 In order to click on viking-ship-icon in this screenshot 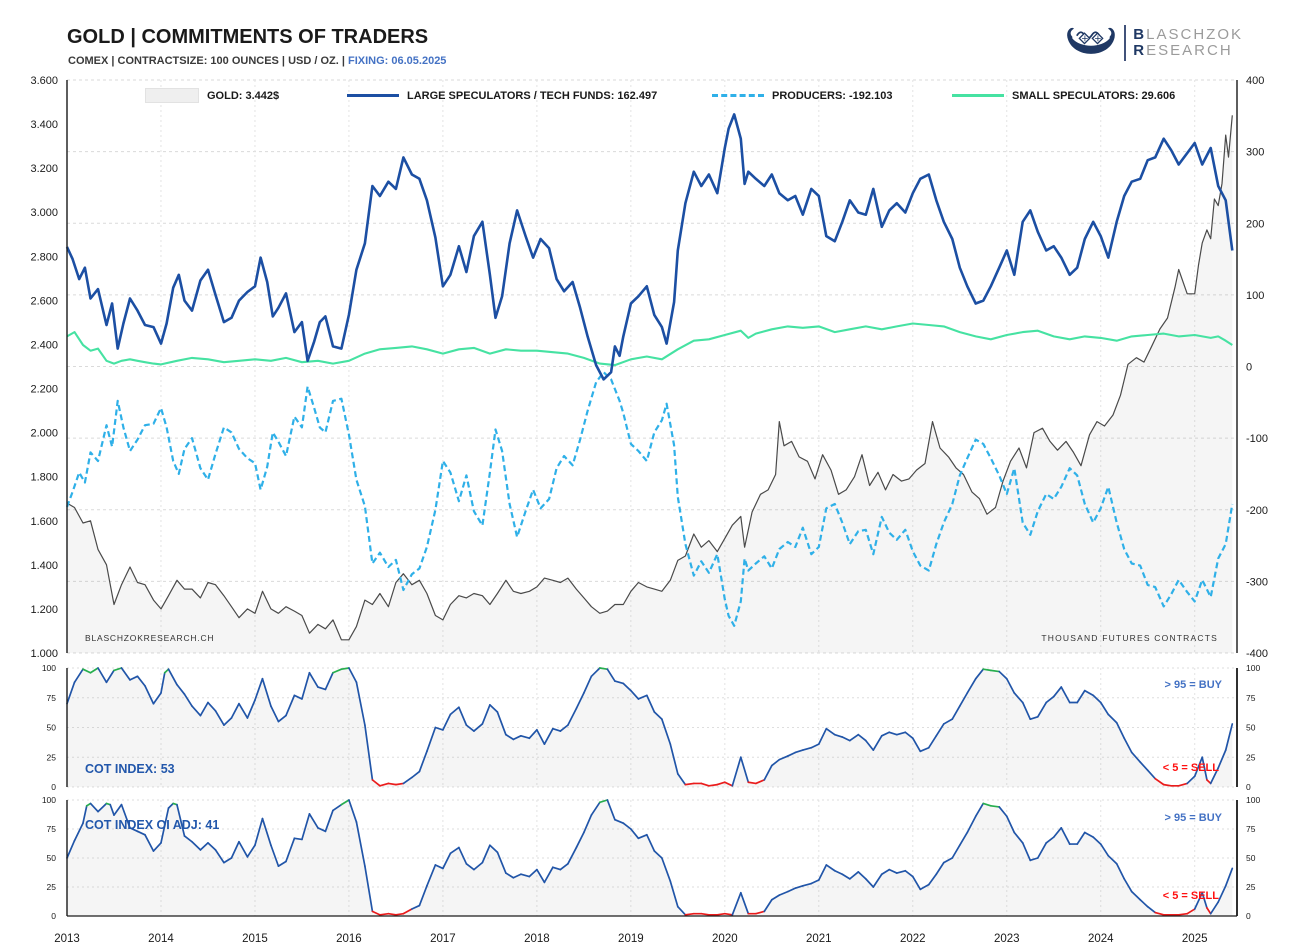, I will do `click(1091, 42)`.